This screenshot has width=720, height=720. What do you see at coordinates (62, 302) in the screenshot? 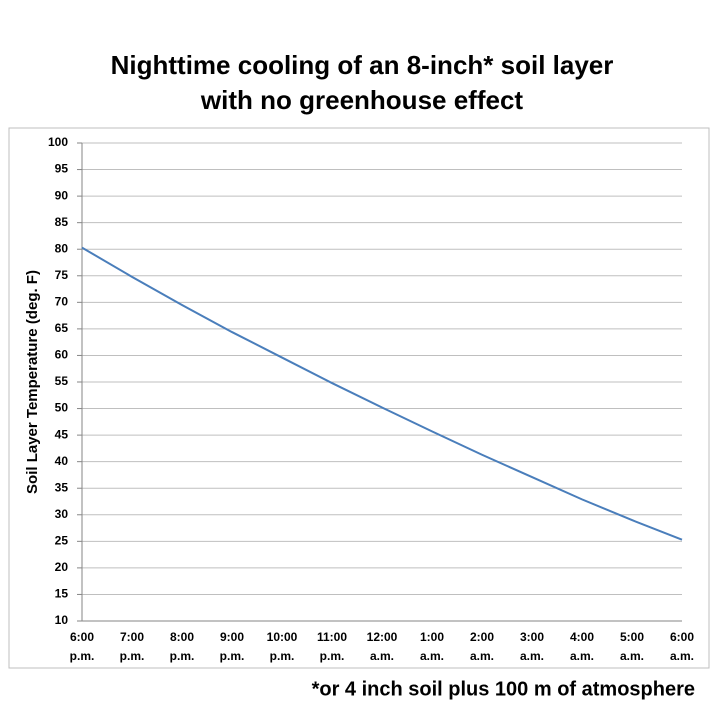
I see `y-tick-label: 70` at bounding box center [62, 302].